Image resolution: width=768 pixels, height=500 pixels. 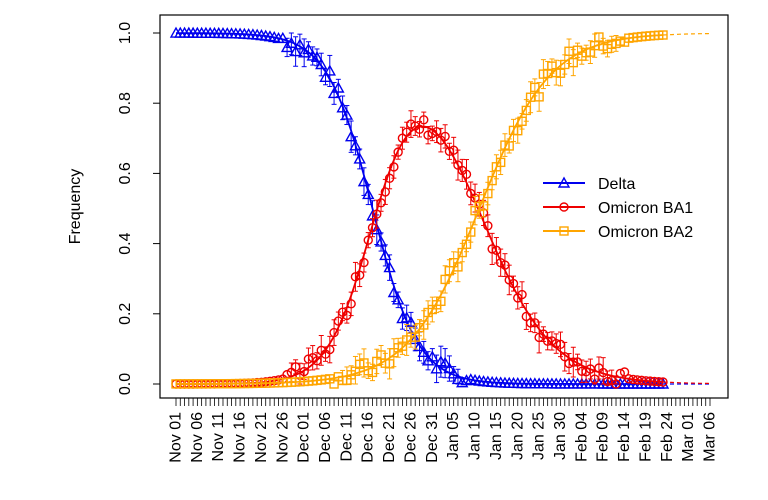 I want to click on x-tick-label: Jan 05, so click(x=453, y=436).